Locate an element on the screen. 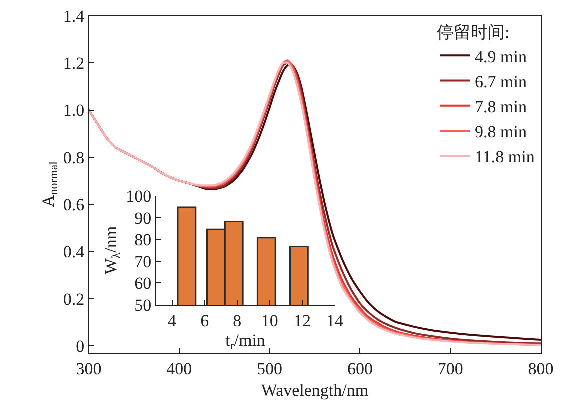 The image size is (561, 406). x-tick-label: 10 is located at coordinates (269, 320).